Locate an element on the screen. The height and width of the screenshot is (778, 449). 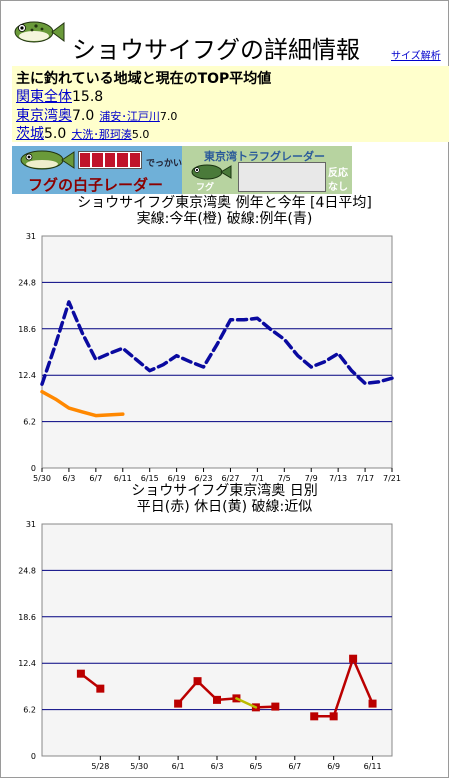
banner-fish-label: フグ is located at coordinates (205, 188).